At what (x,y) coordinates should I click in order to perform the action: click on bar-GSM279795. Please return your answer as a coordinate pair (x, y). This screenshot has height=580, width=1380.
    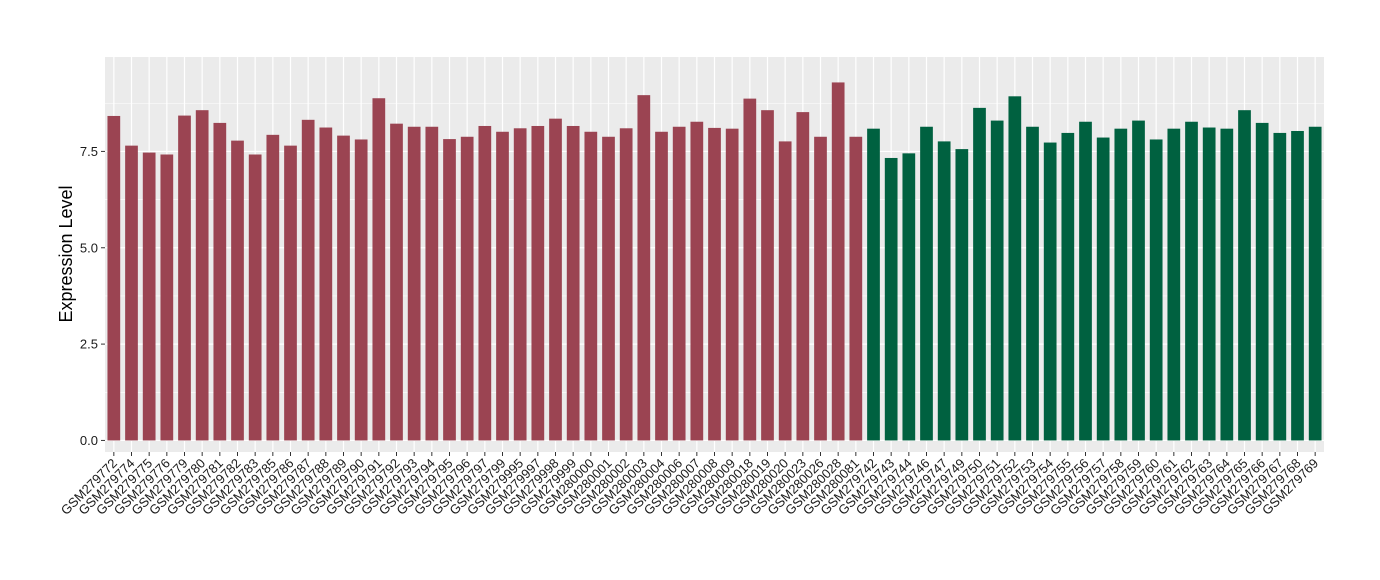
    Looking at the image, I should click on (449, 290).